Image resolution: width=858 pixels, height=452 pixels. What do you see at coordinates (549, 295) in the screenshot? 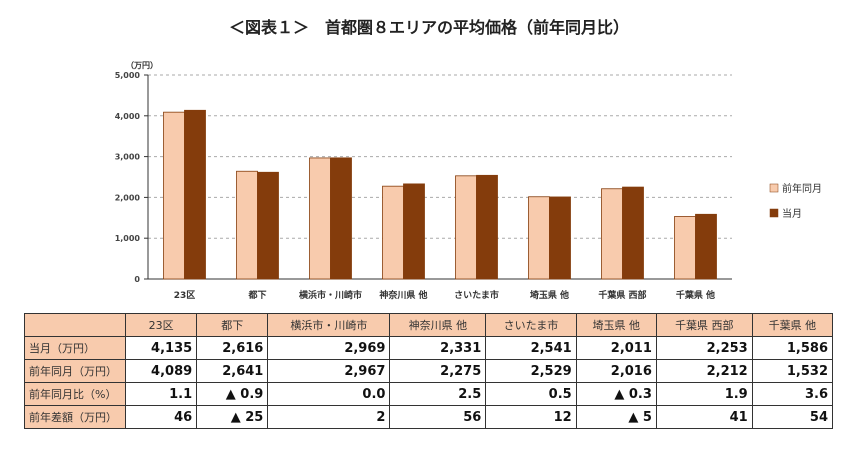
I see `x-tick-label: 埼玉県 他` at bounding box center [549, 295].